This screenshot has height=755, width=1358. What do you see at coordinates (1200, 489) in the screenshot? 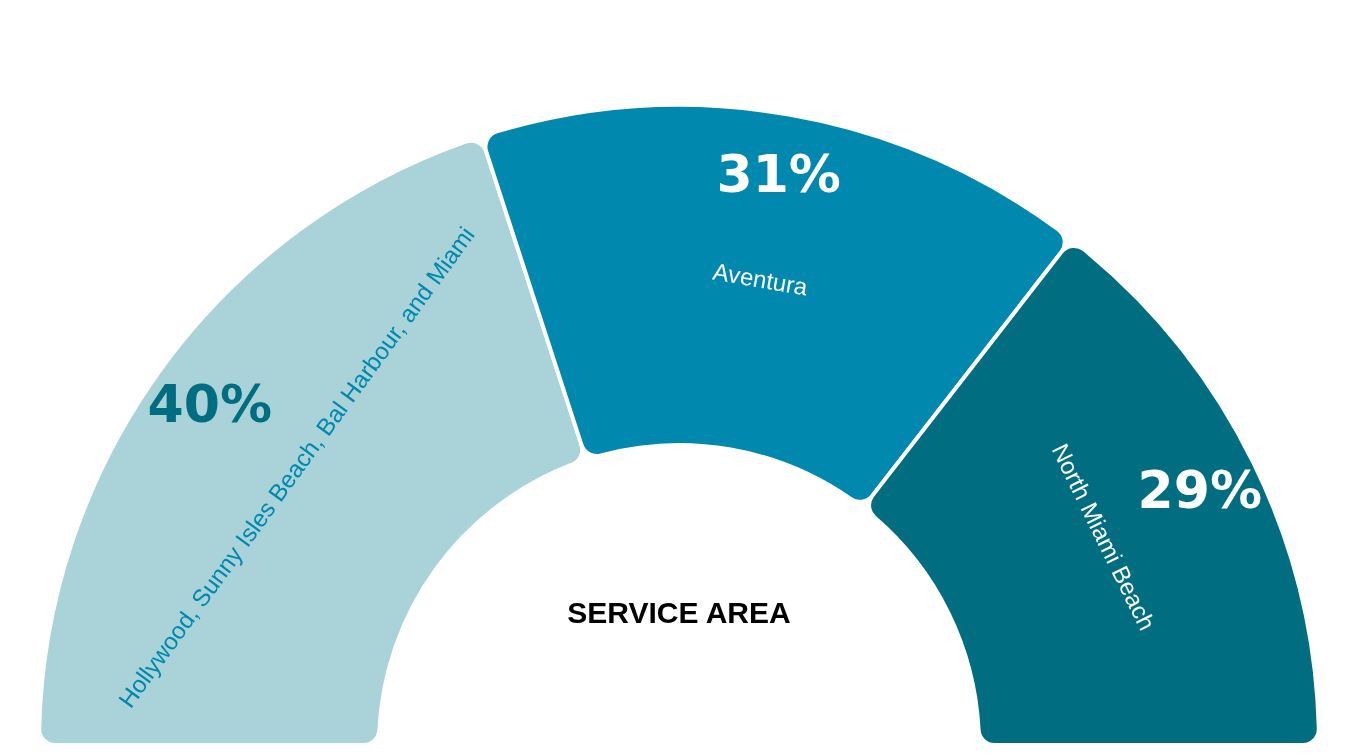
I see `data-label: 29%` at bounding box center [1200, 489].